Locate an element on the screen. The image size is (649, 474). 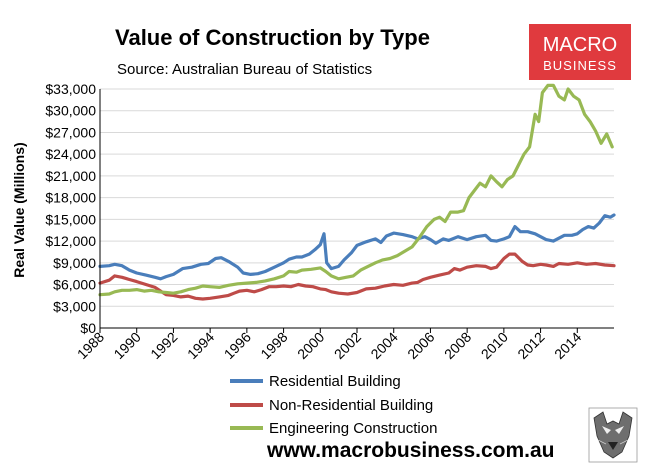
y-axis-label: Real Value (Millions) is located at coordinates (19, 209).